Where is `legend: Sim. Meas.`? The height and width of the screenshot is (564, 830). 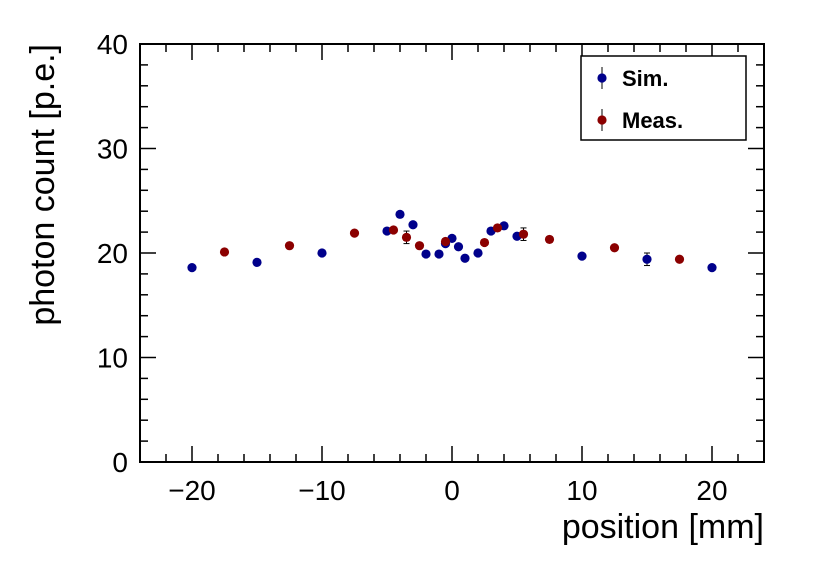 legend: Sim. Meas. is located at coordinates (663, 98).